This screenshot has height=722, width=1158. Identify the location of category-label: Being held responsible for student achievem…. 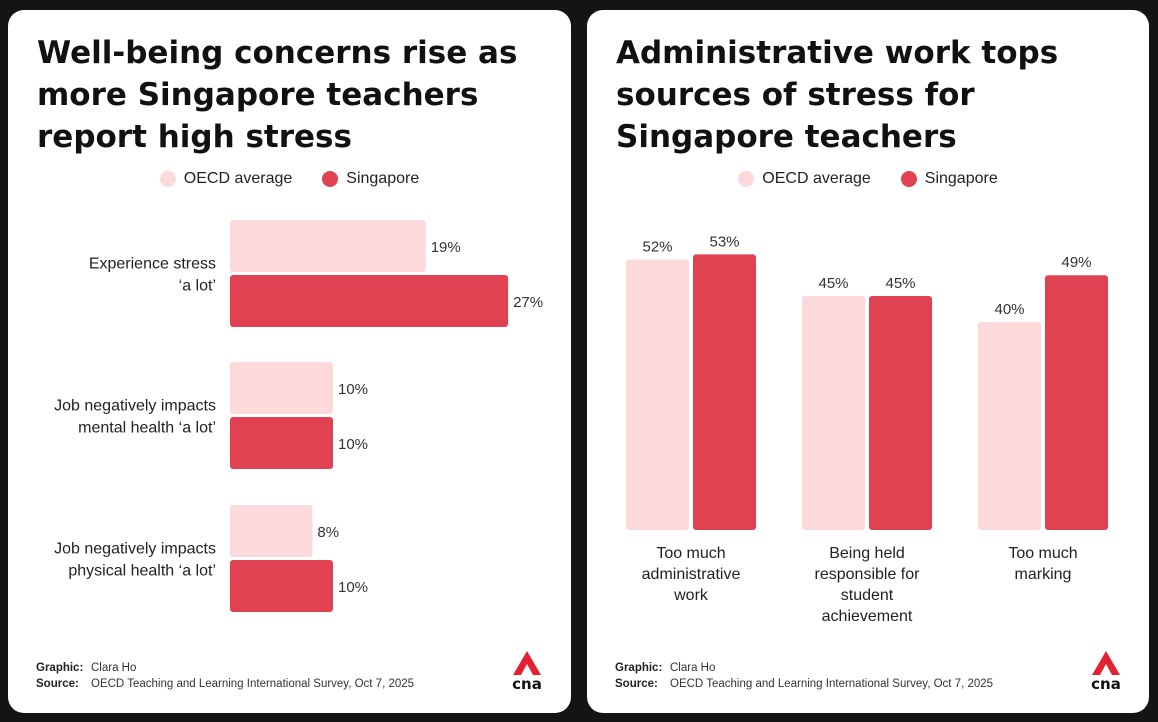
(868, 585).